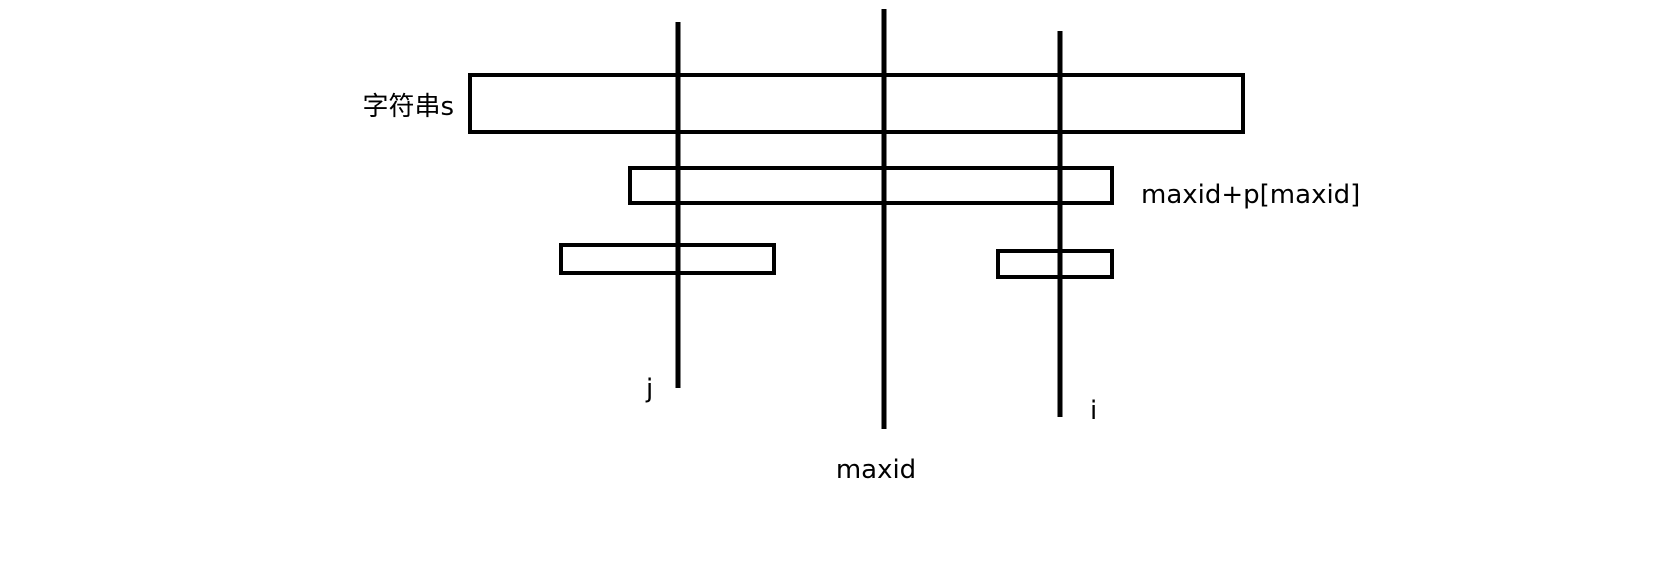  Describe the element at coordinates (667, 259) in the screenshot. I see `j-palindrome-rect` at that location.